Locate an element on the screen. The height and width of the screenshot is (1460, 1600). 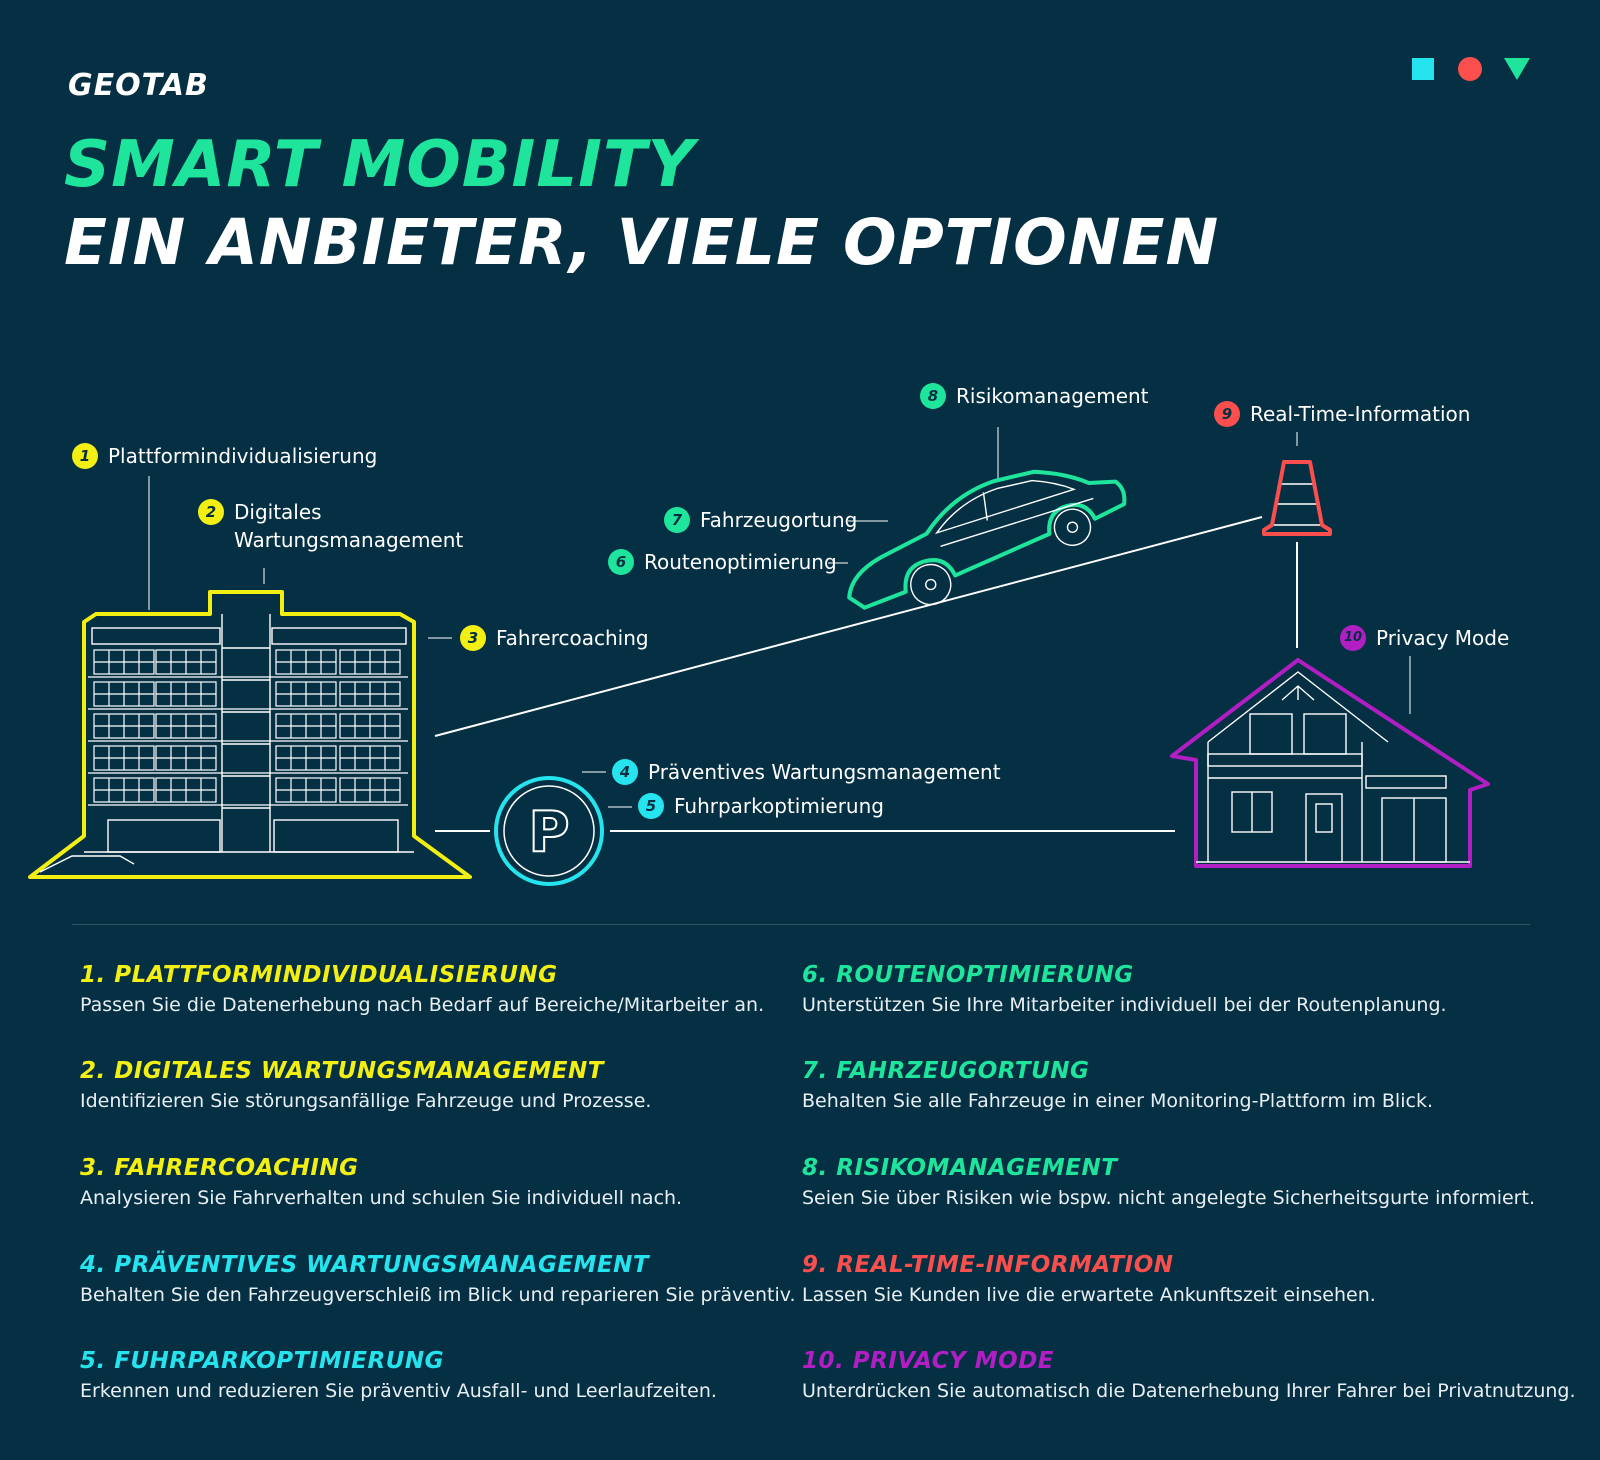
connector-lines is located at coordinates (866, 674).